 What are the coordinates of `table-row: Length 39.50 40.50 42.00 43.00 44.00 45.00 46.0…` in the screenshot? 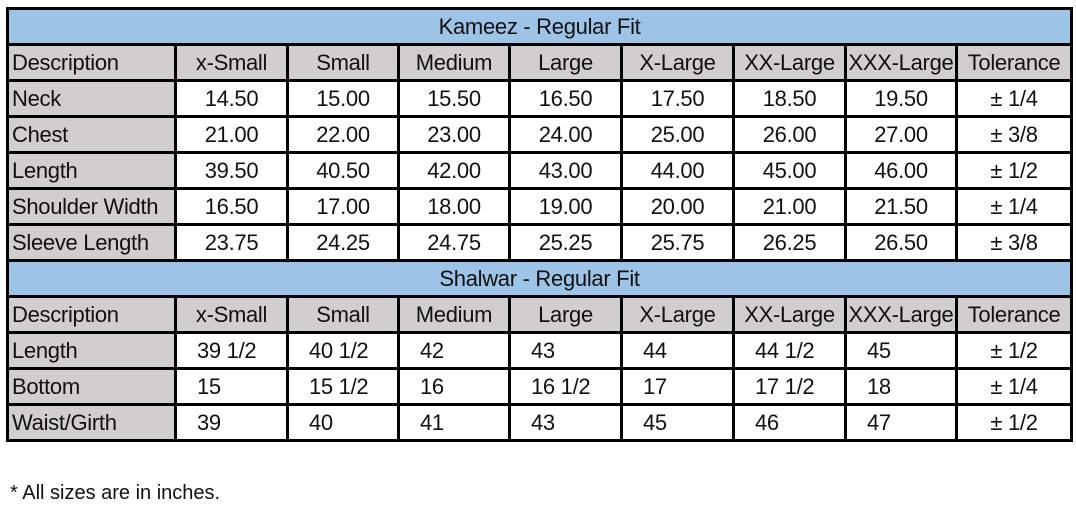 It's located at (540, 170).